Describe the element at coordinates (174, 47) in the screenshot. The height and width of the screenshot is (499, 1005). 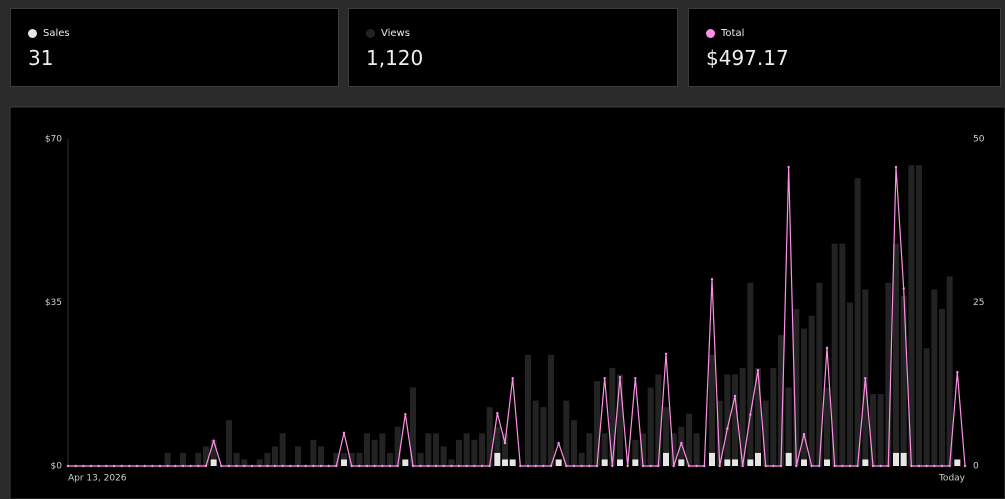
I see `sales-card: Sales 31` at that location.